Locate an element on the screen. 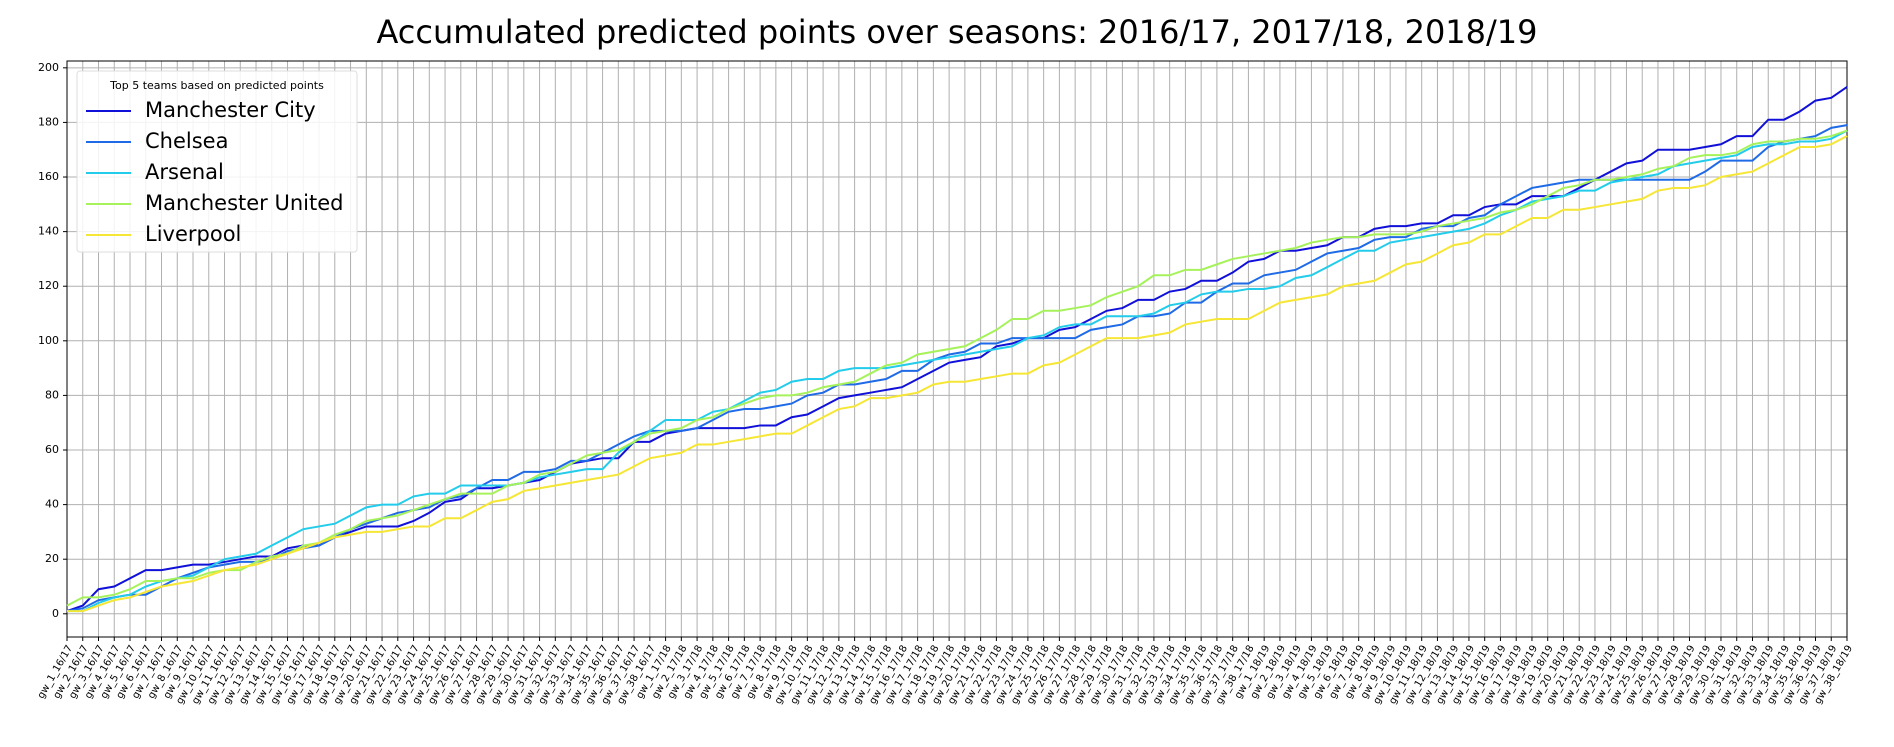 This screenshot has height=747, width=1894. legend-label: Manchester City is located at coordinates (230, 110).